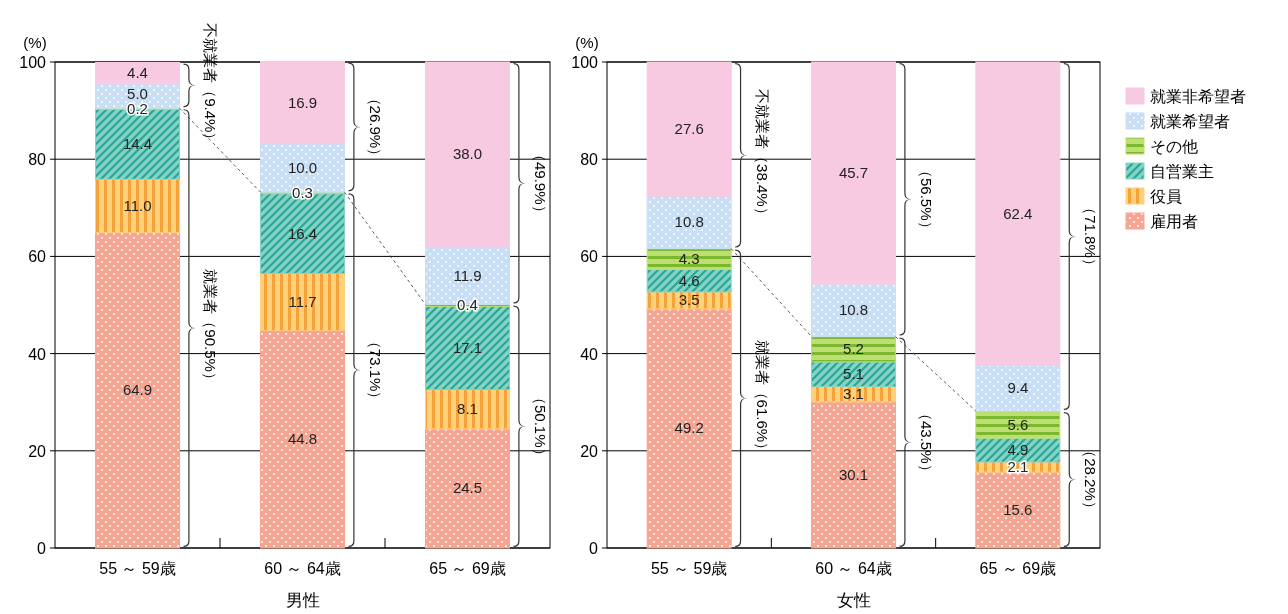 This screenshot has width=1288, height=614. Describe the element at coordinates (302, 167) in the screenshot. I see `data-label: 10.0` at that location.